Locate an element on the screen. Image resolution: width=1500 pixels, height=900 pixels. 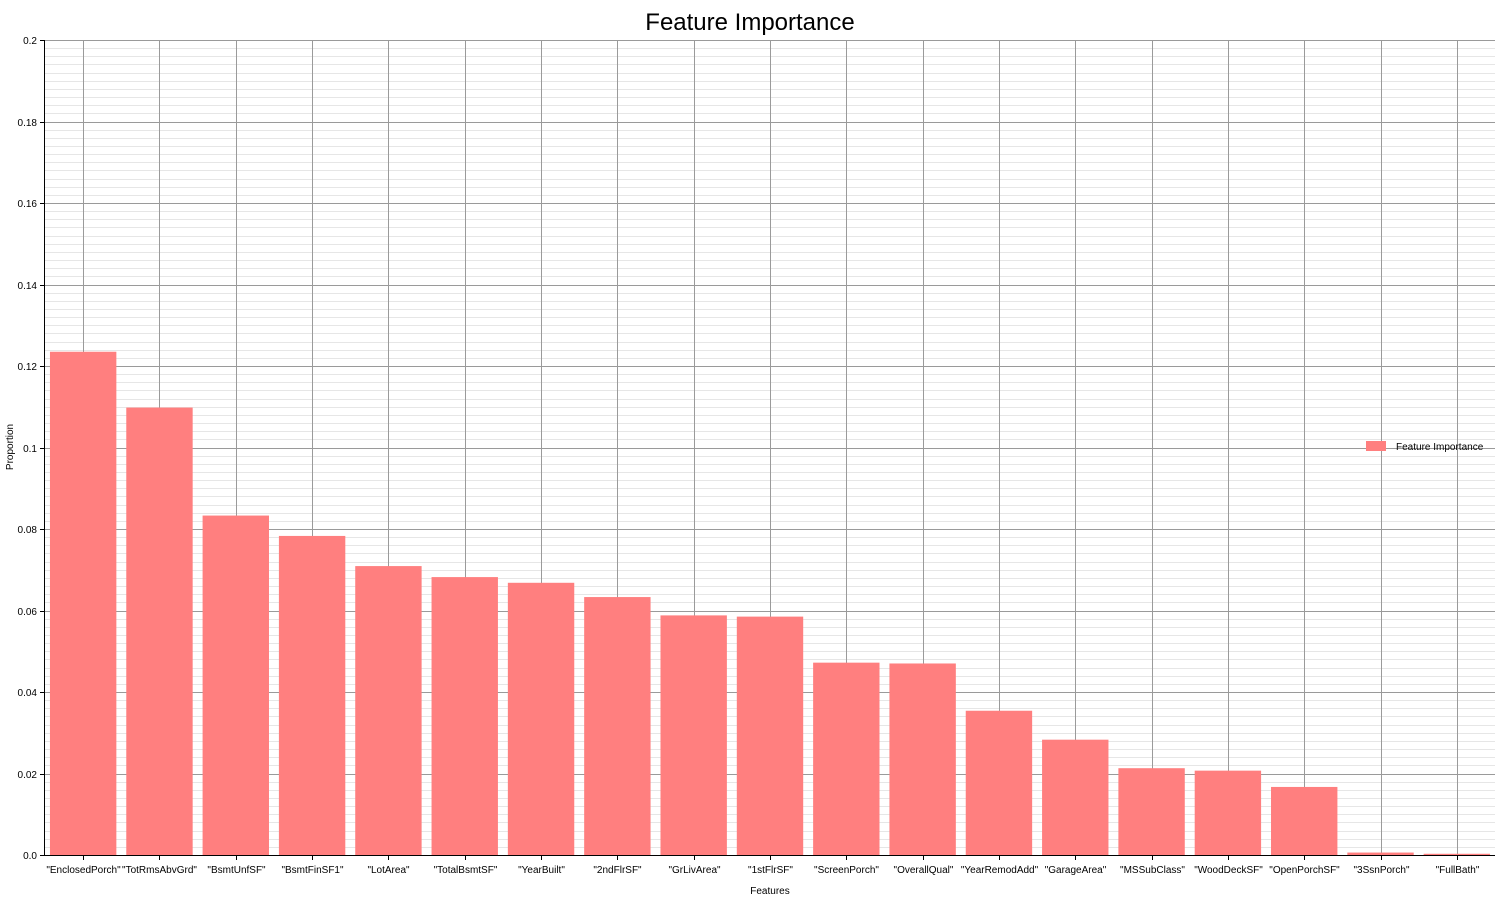
x-tick-label: "YearRemodAdd" is located at coordinates (1000, 870).